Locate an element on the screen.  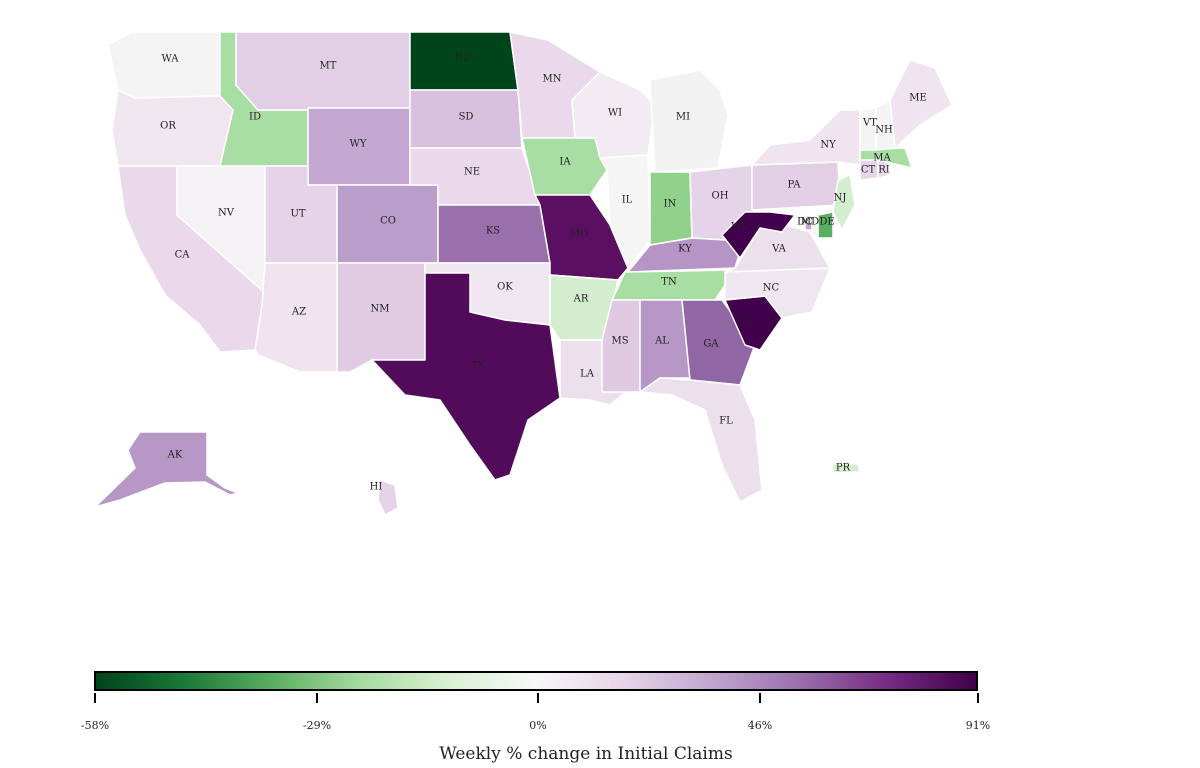
state-label-OK: OK is located at coordinates (505, 287).